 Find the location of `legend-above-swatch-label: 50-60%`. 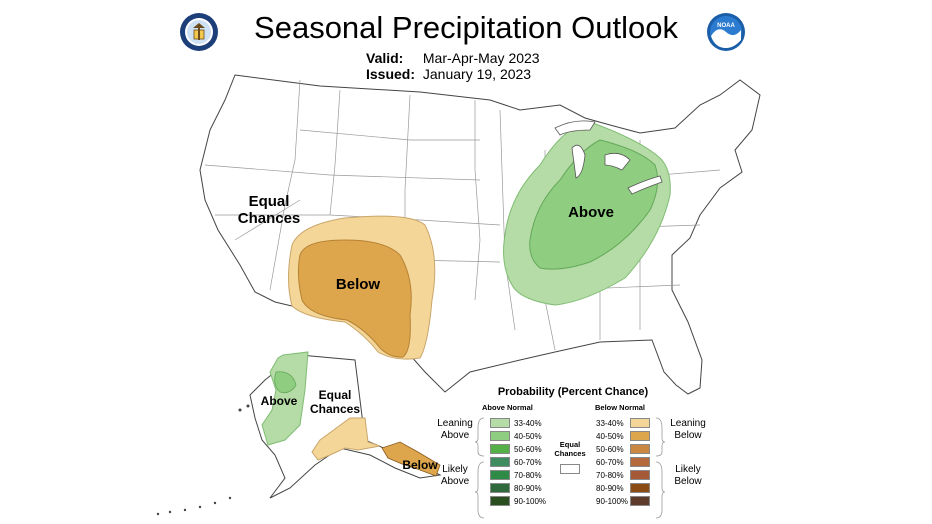

legend-above-swatch-label: 50-60% is located at coordinates (528, 449).